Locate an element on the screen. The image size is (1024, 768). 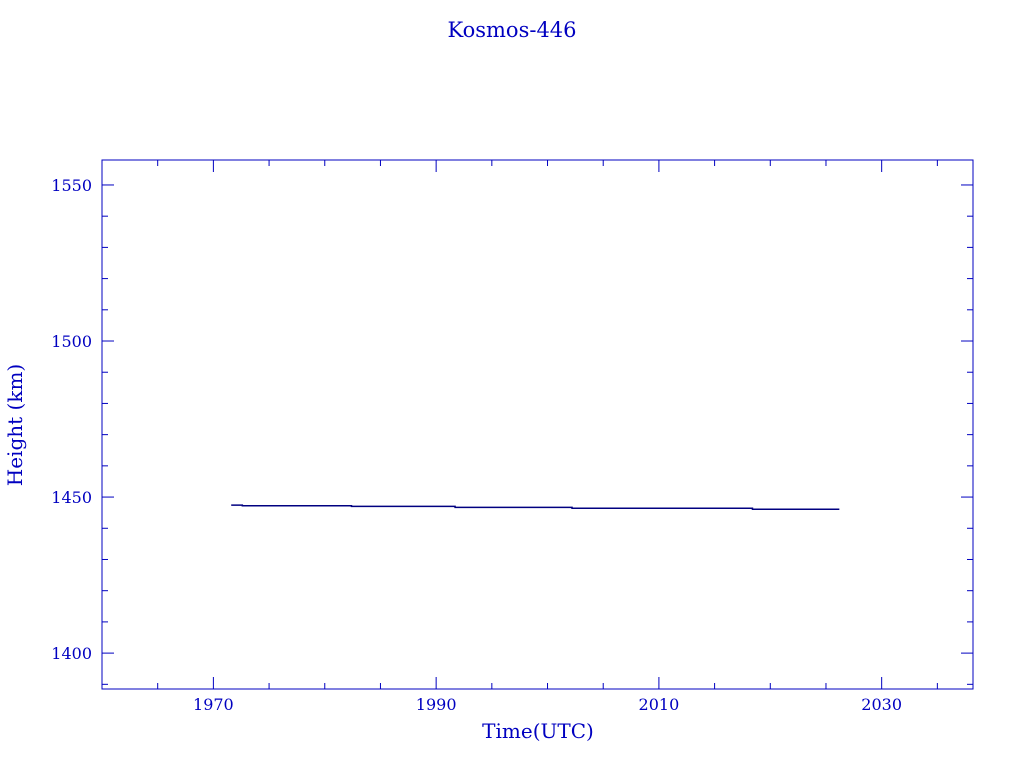
x-axis-label: Time(UTC) is located at coordinates (538, 731).